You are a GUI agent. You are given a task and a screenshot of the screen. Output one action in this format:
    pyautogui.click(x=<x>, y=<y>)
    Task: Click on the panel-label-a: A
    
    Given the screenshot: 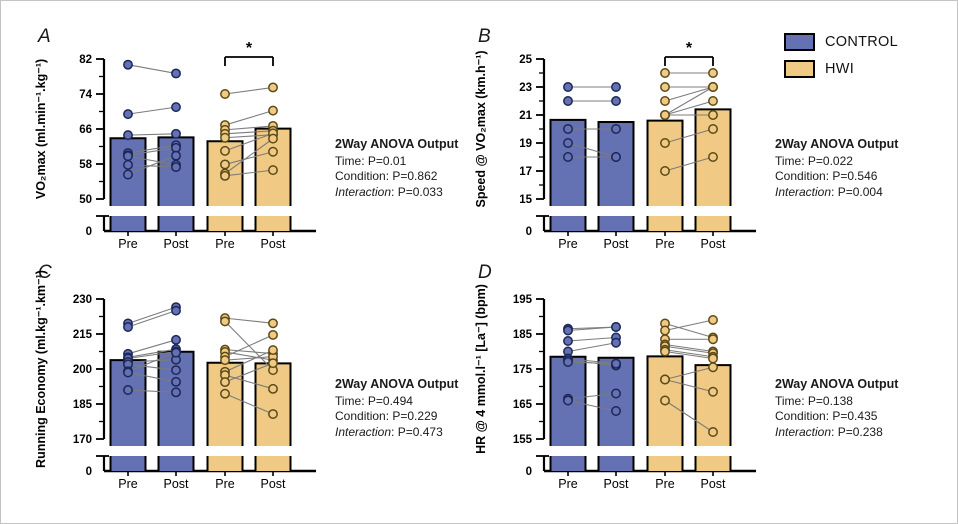 What is the action you would take?
    pyautogui.click(x=44, y=36)
    